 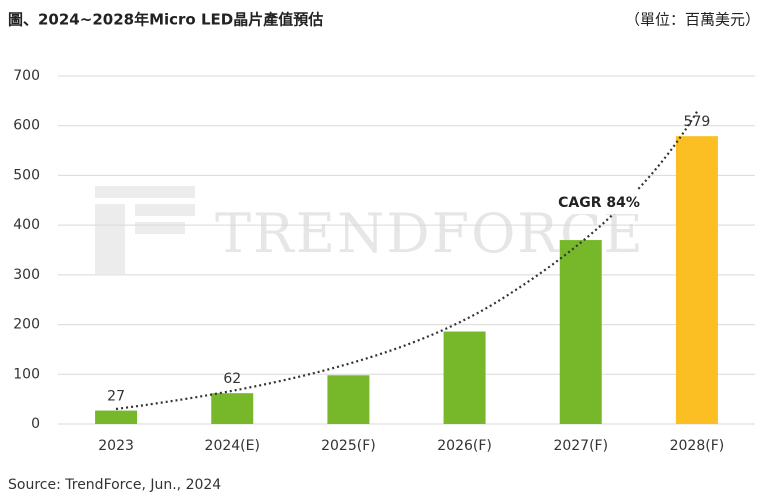 I want to click on y-tick-label: 100, so click(x=26, y=374).